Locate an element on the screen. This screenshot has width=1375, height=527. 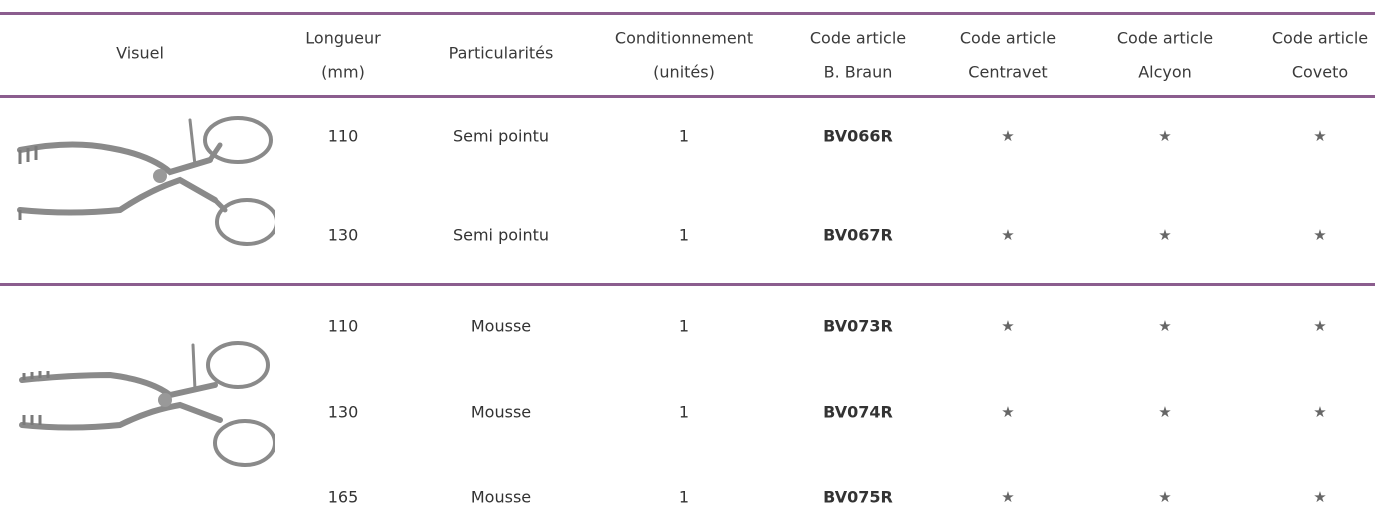
header-cell: Coveto is located at coordinates (1320, 72).